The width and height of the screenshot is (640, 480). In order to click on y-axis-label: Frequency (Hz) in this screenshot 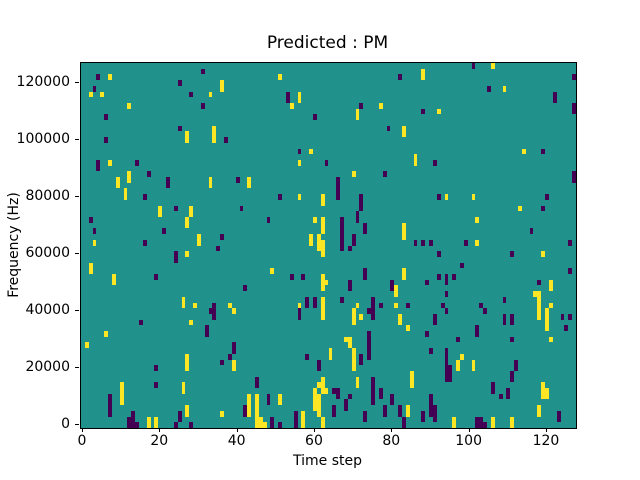, I will do `click(14, 245)`.